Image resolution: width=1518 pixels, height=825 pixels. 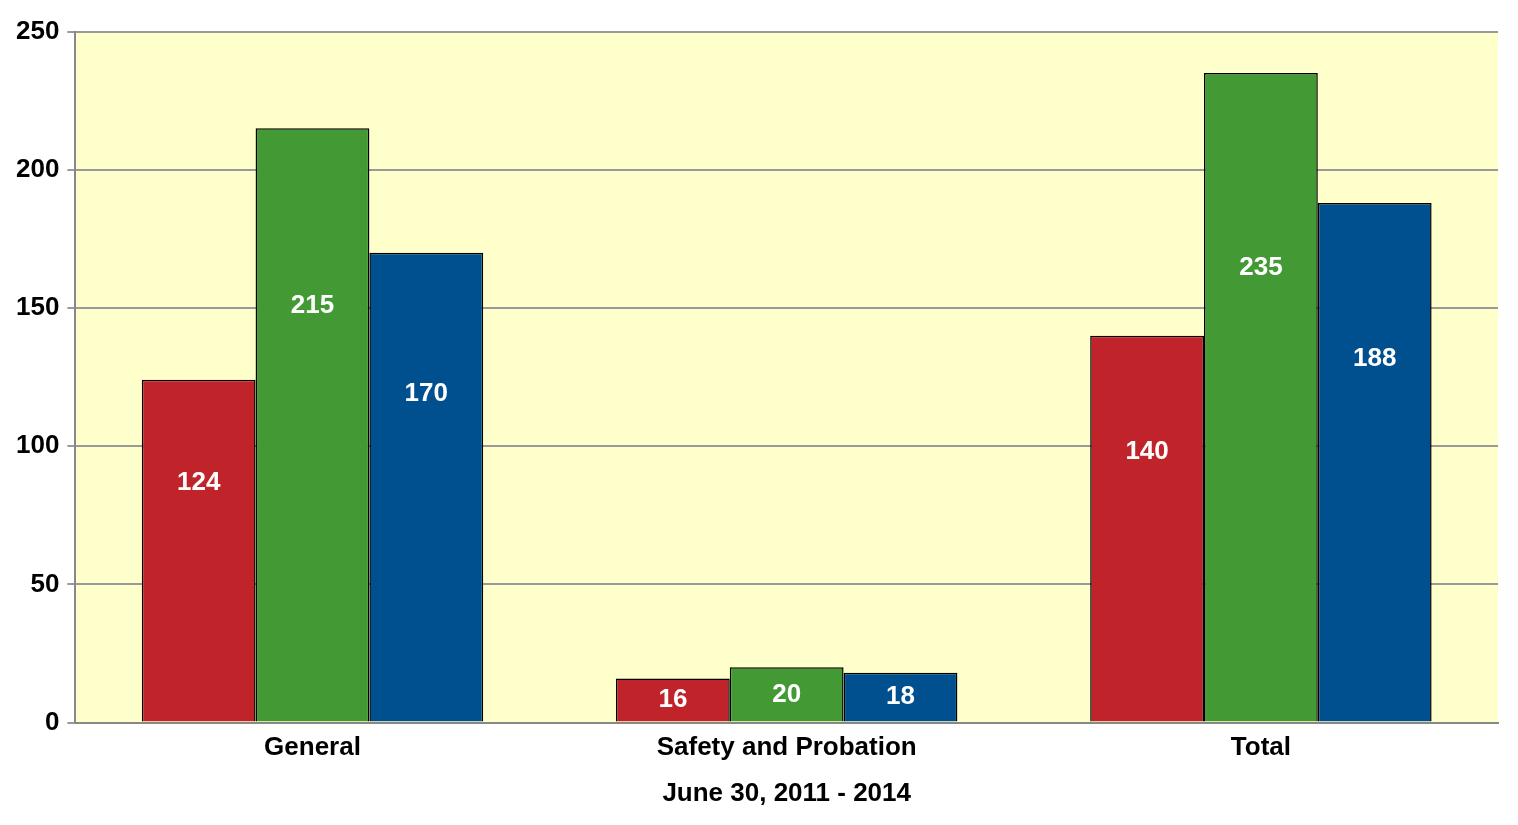 I want to click on x-axis-title: June 30, 2011 - 2014, so click(x=787, y=791).